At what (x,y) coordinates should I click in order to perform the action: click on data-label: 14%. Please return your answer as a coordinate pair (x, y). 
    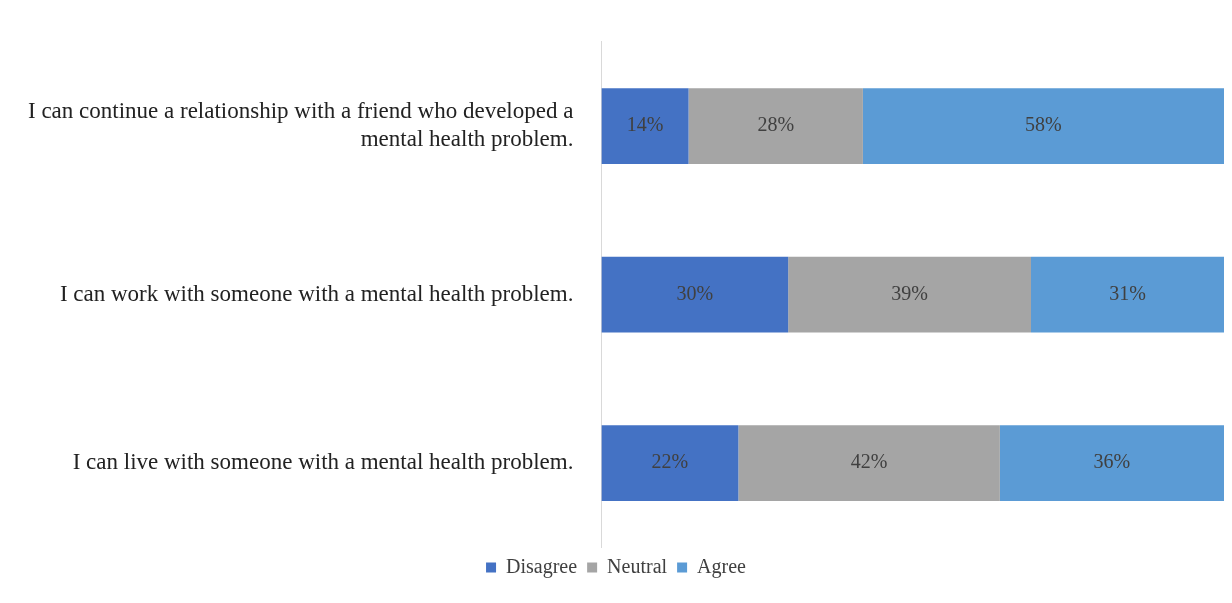
    Looking at the image, I should click on (645, 124).